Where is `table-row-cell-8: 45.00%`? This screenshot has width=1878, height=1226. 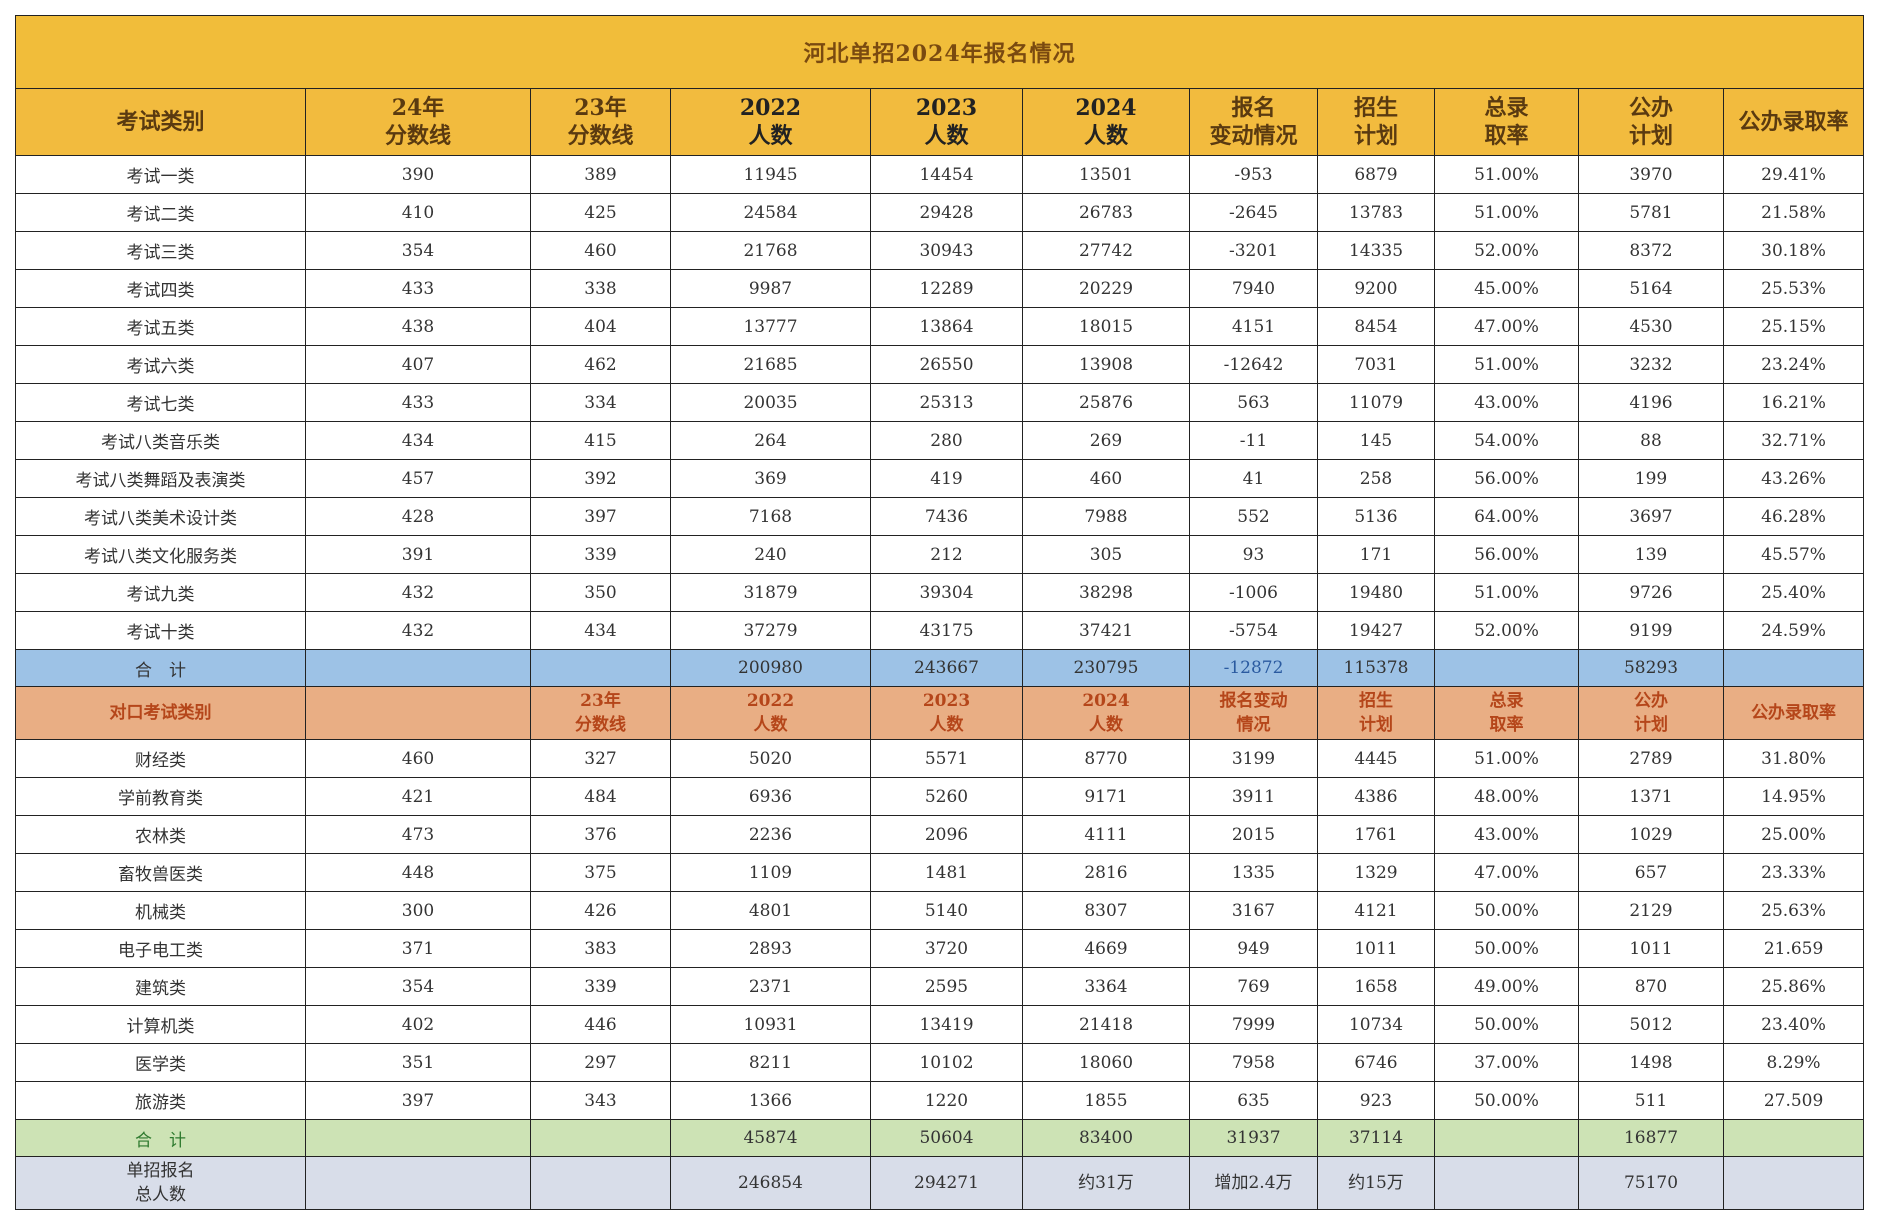
table-row-cell-8: 45.00% is located at coordinates (1506, 288).